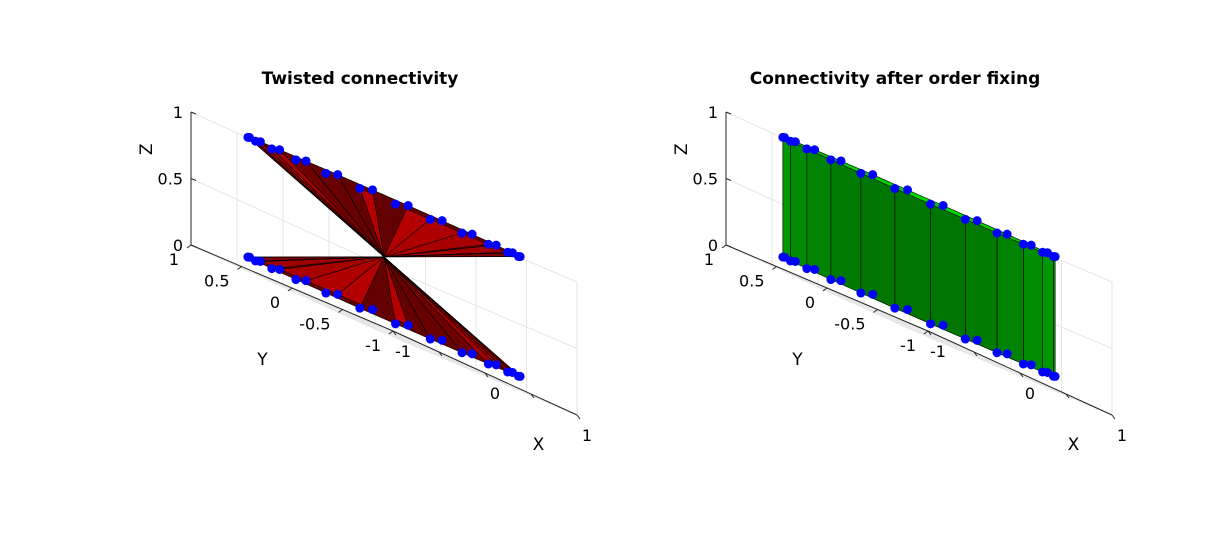 The image size is (1216, 535). Describe the element at coordinates (314, 324) in the screenshot. I see `y-tick-label: -0.5` at that location.